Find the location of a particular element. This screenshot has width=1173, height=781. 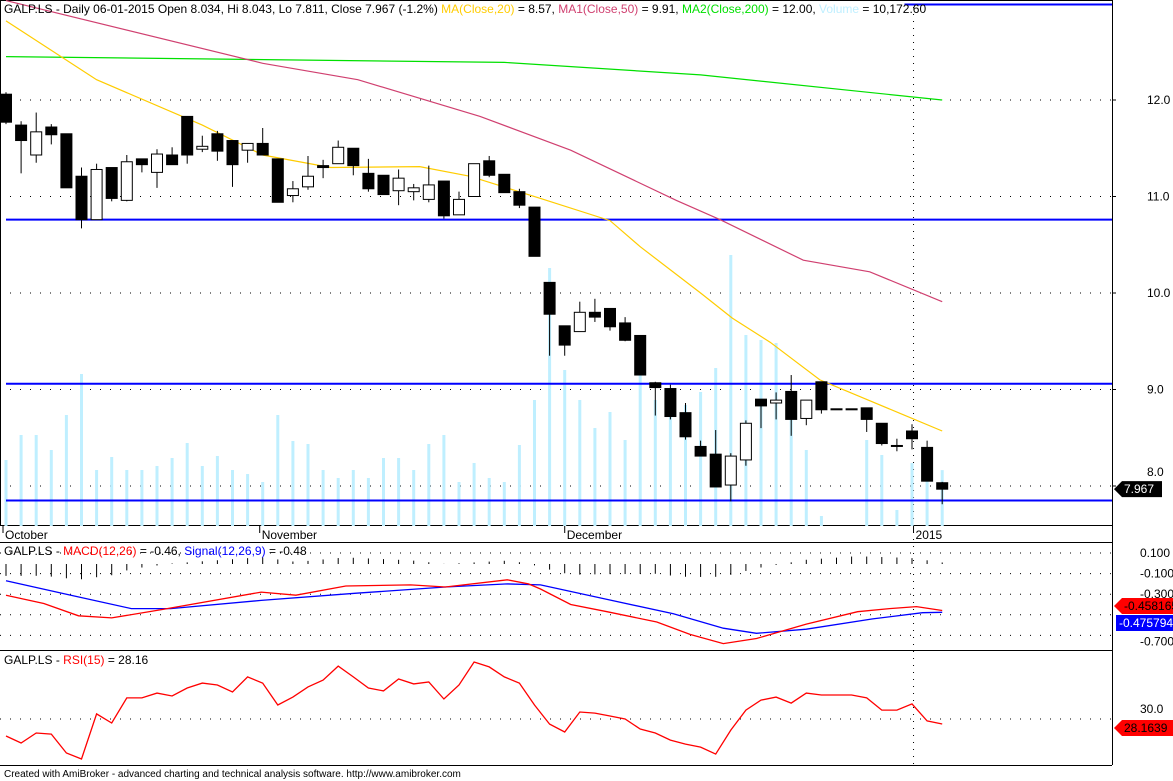

date-axis: October November December 2015 is located at coordinates (472, 534).